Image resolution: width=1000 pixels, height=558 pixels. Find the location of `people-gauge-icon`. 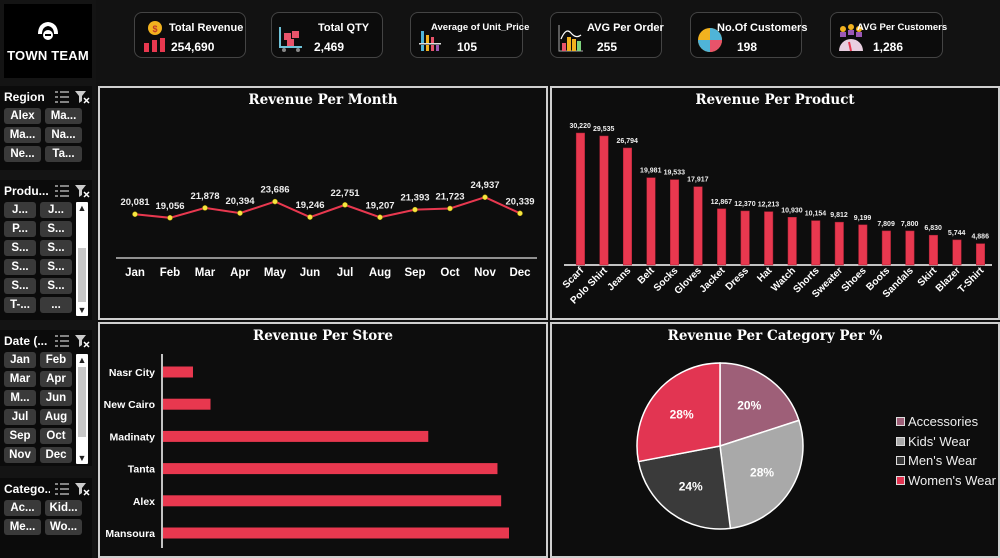

people-gauge-icon is located at coordinates (851, 38).